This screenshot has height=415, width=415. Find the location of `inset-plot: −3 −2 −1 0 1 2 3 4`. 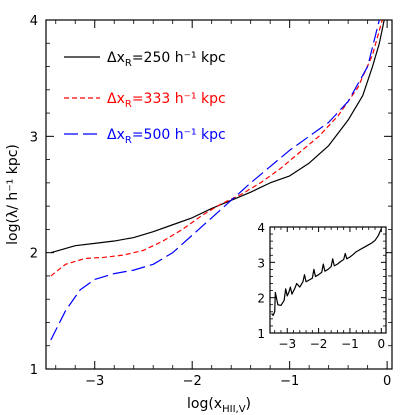

inset-plot: −3 −2 −1 0 1 2 3 4 is located at coordinates (322, 286).